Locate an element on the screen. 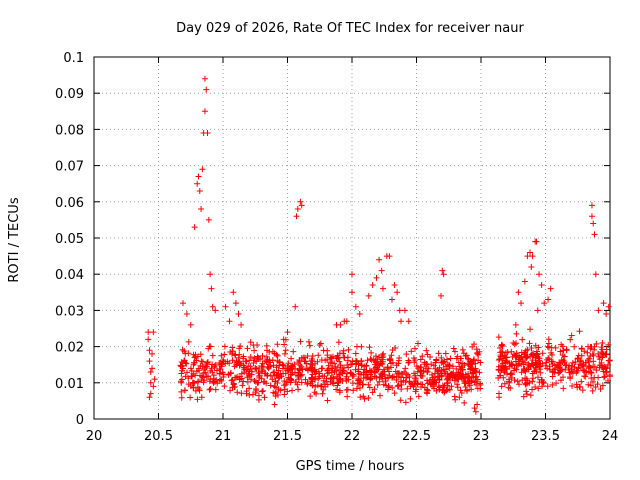 Image resolution: width=640 pixels, height=480 pixels. y-tick-label: 0.07 is located at coordinates (69, 167).